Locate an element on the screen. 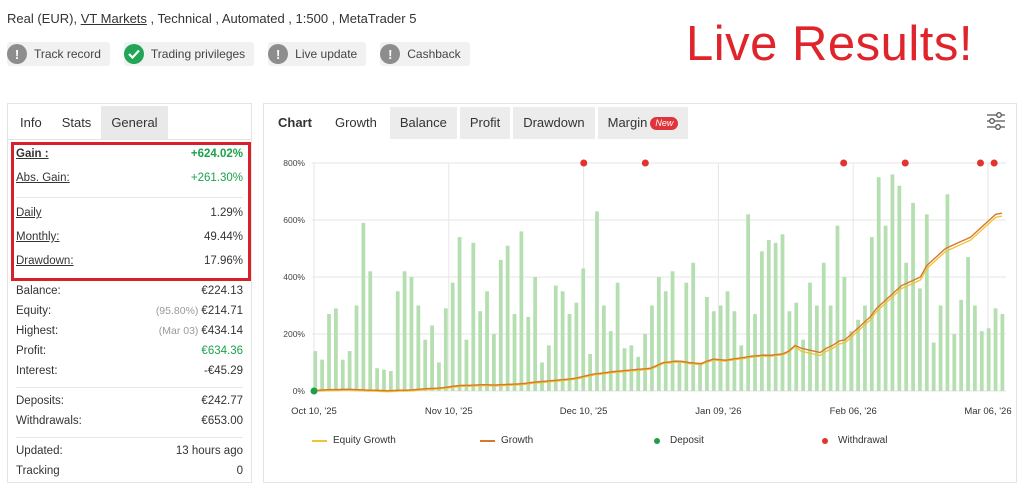 The image size is (1024, 492). legend-equity-growth: Equity Growth is located at coordinates (354, 440).